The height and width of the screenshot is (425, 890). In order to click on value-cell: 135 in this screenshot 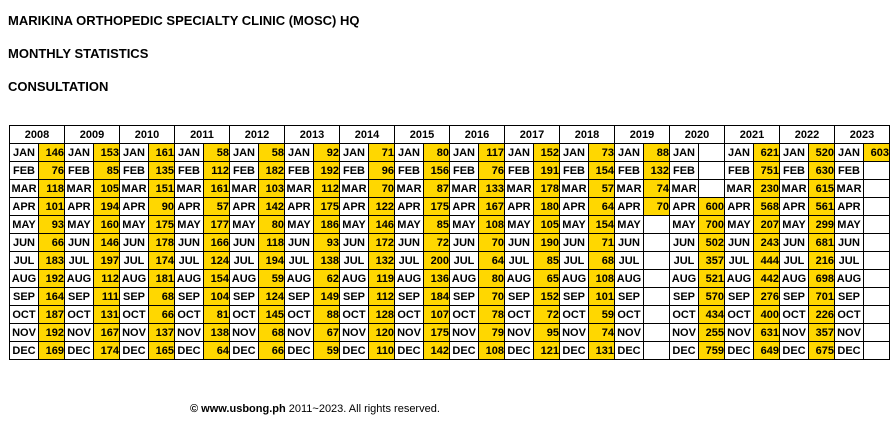, I will do `click(161, 170)`.